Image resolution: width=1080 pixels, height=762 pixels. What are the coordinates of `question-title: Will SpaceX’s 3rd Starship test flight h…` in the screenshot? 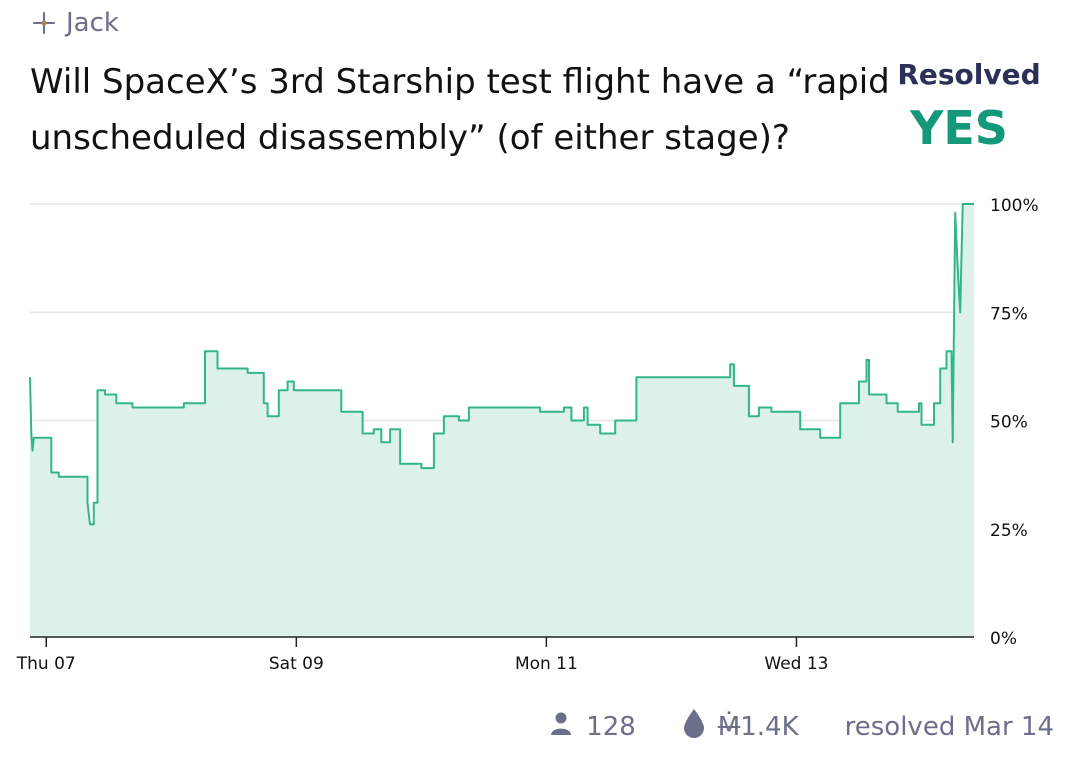 It's located at (460, 110).